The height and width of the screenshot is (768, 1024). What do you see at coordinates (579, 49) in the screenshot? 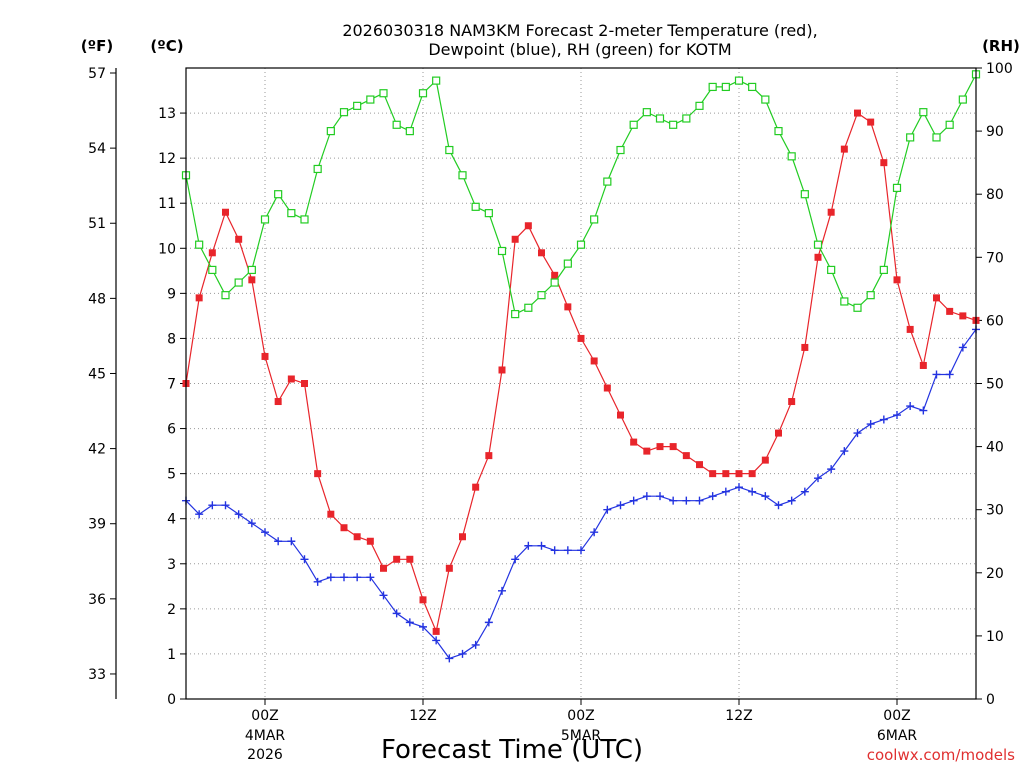
I see `chart-title-line2: Dewpoint (blue), RH (green) for KOTM` at bounding box center [579, 49].